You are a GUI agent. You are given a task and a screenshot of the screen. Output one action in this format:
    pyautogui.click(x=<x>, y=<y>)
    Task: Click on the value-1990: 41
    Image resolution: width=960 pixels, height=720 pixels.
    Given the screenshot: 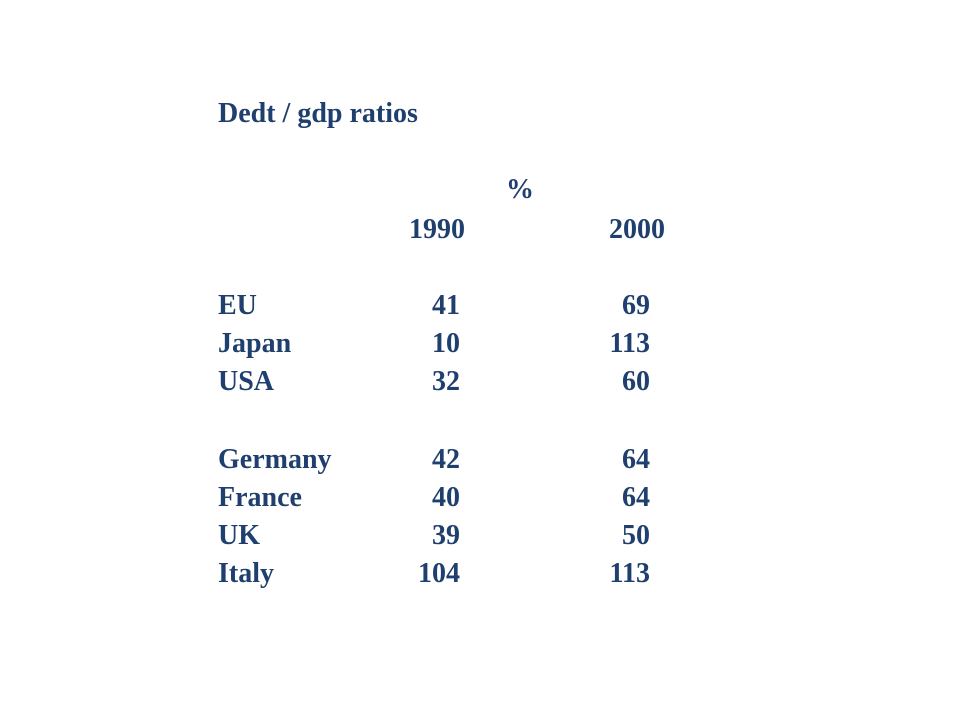 What is the action you would take?
    pyautogui.click(x=446, y=305)
    